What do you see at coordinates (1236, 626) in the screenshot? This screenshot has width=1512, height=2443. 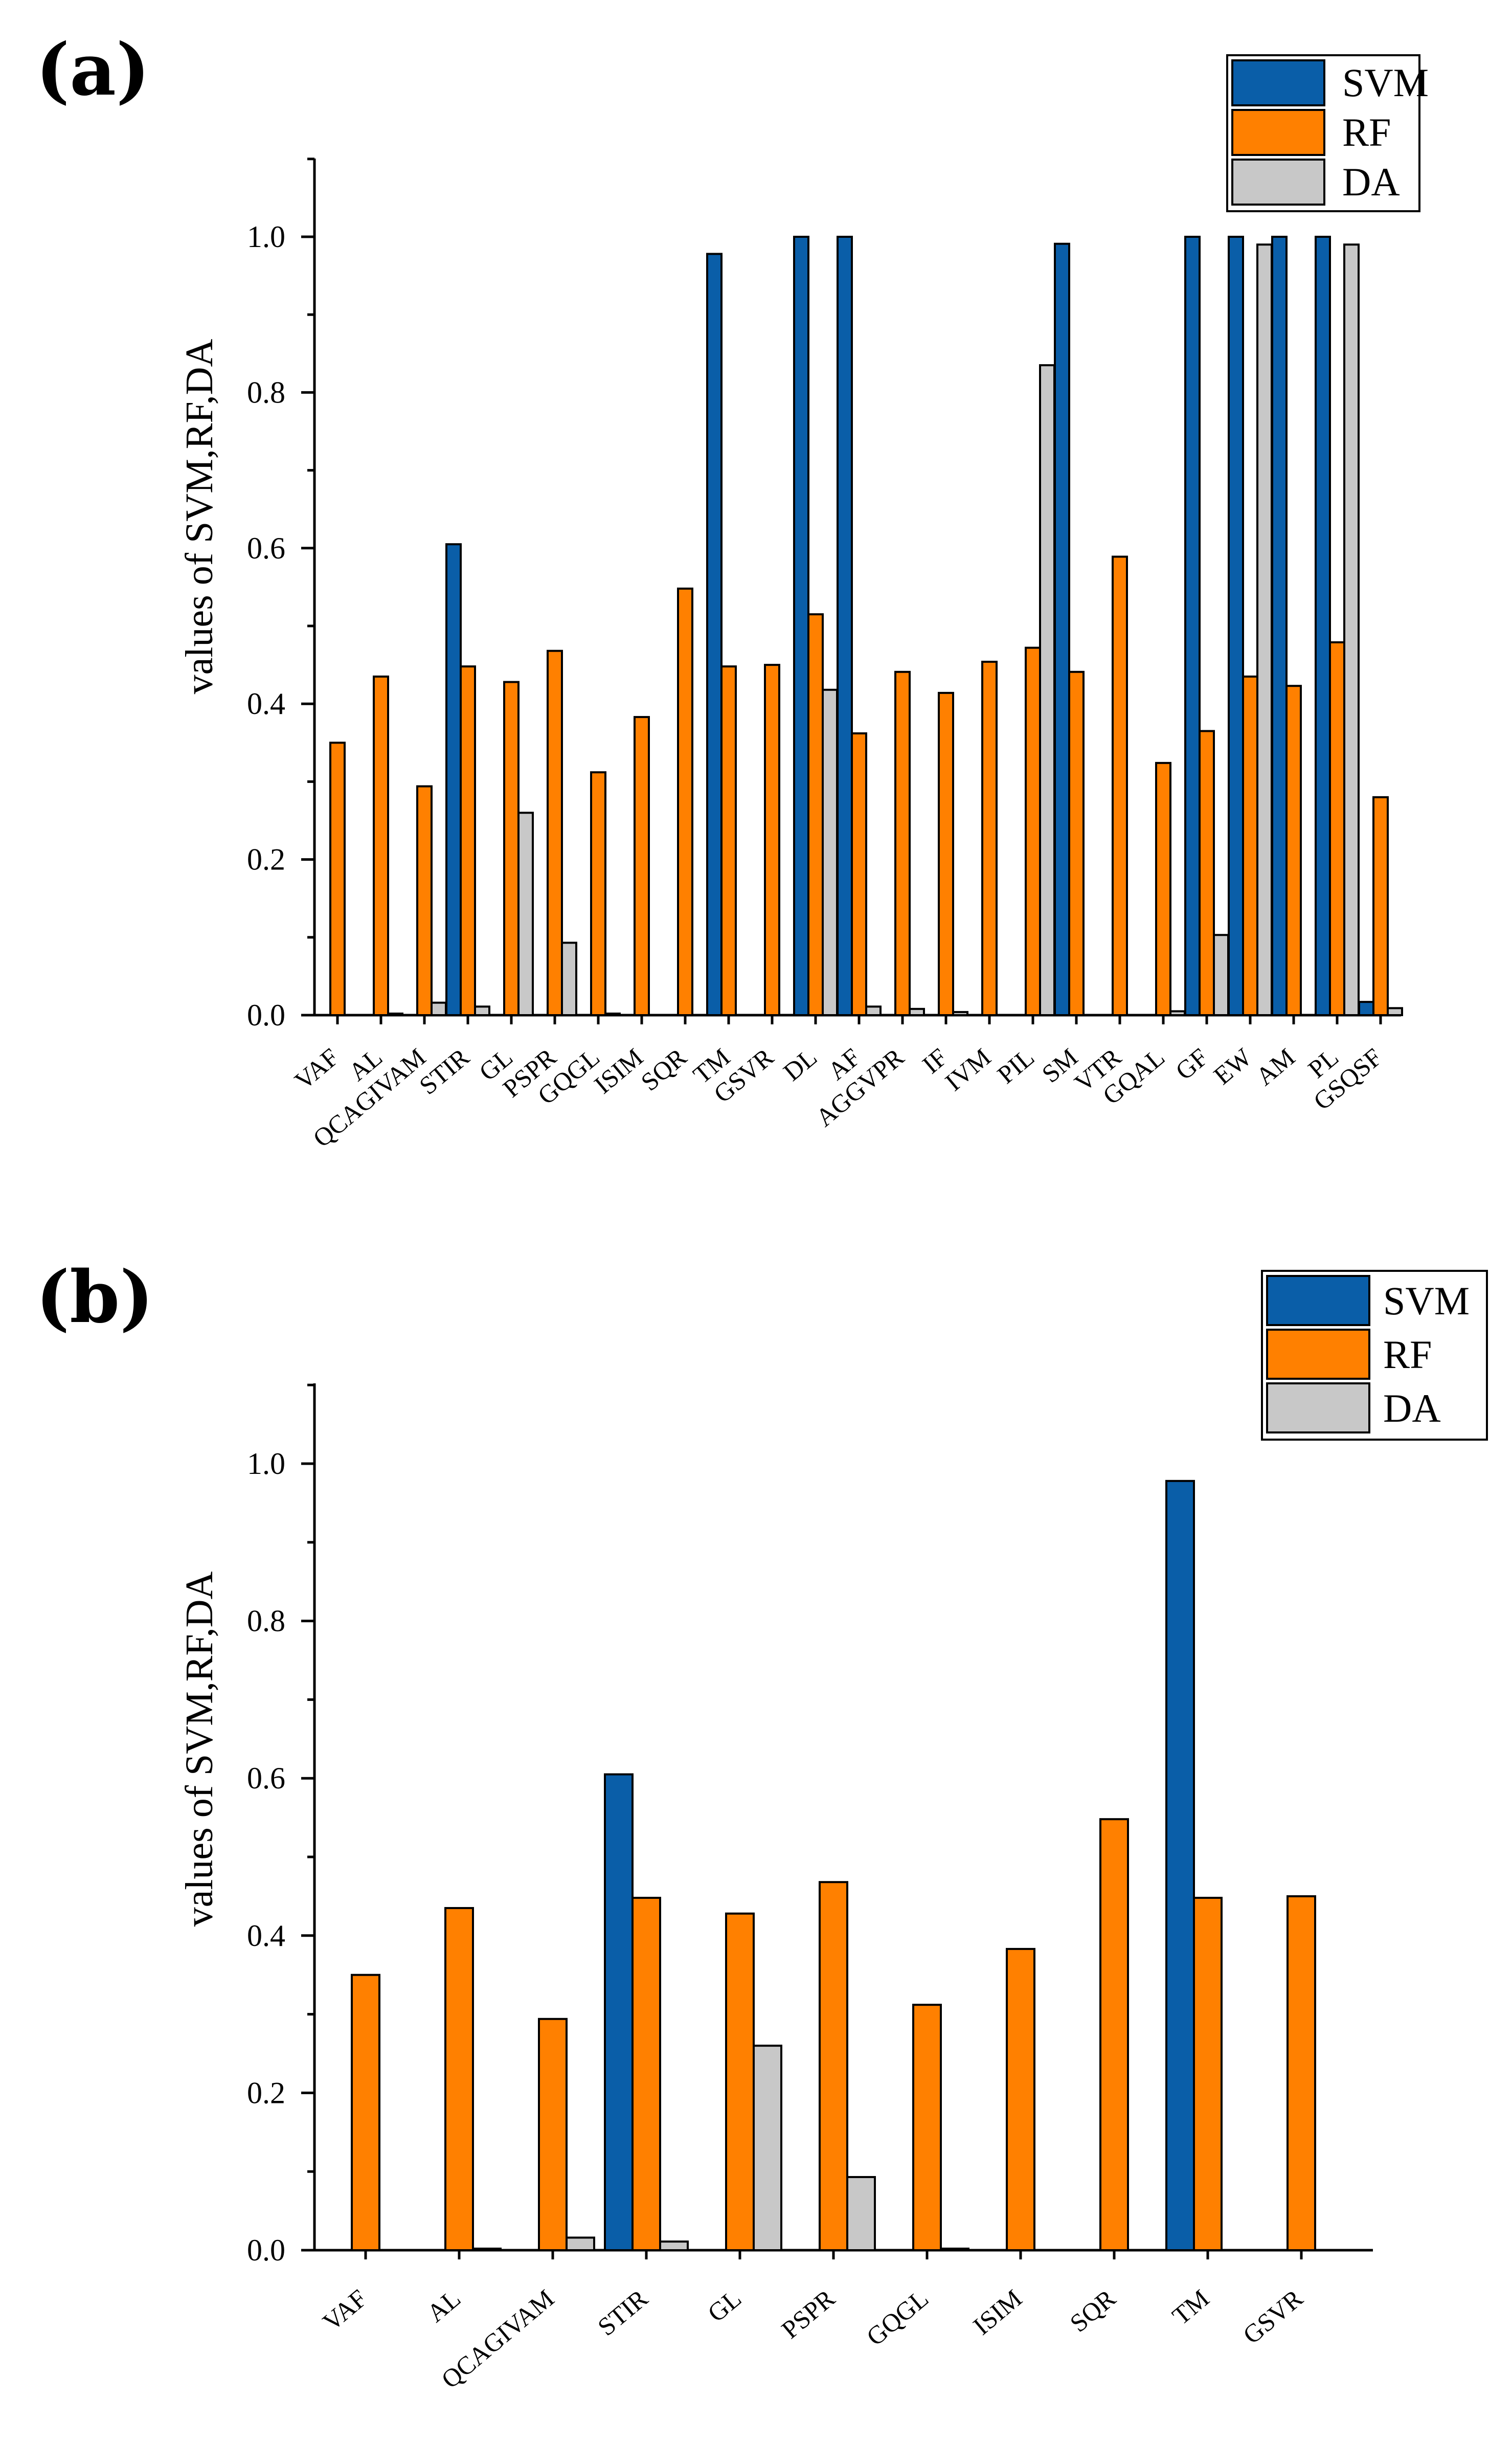 I see `bar-svm-ew` at bounding box center [1236, 626].